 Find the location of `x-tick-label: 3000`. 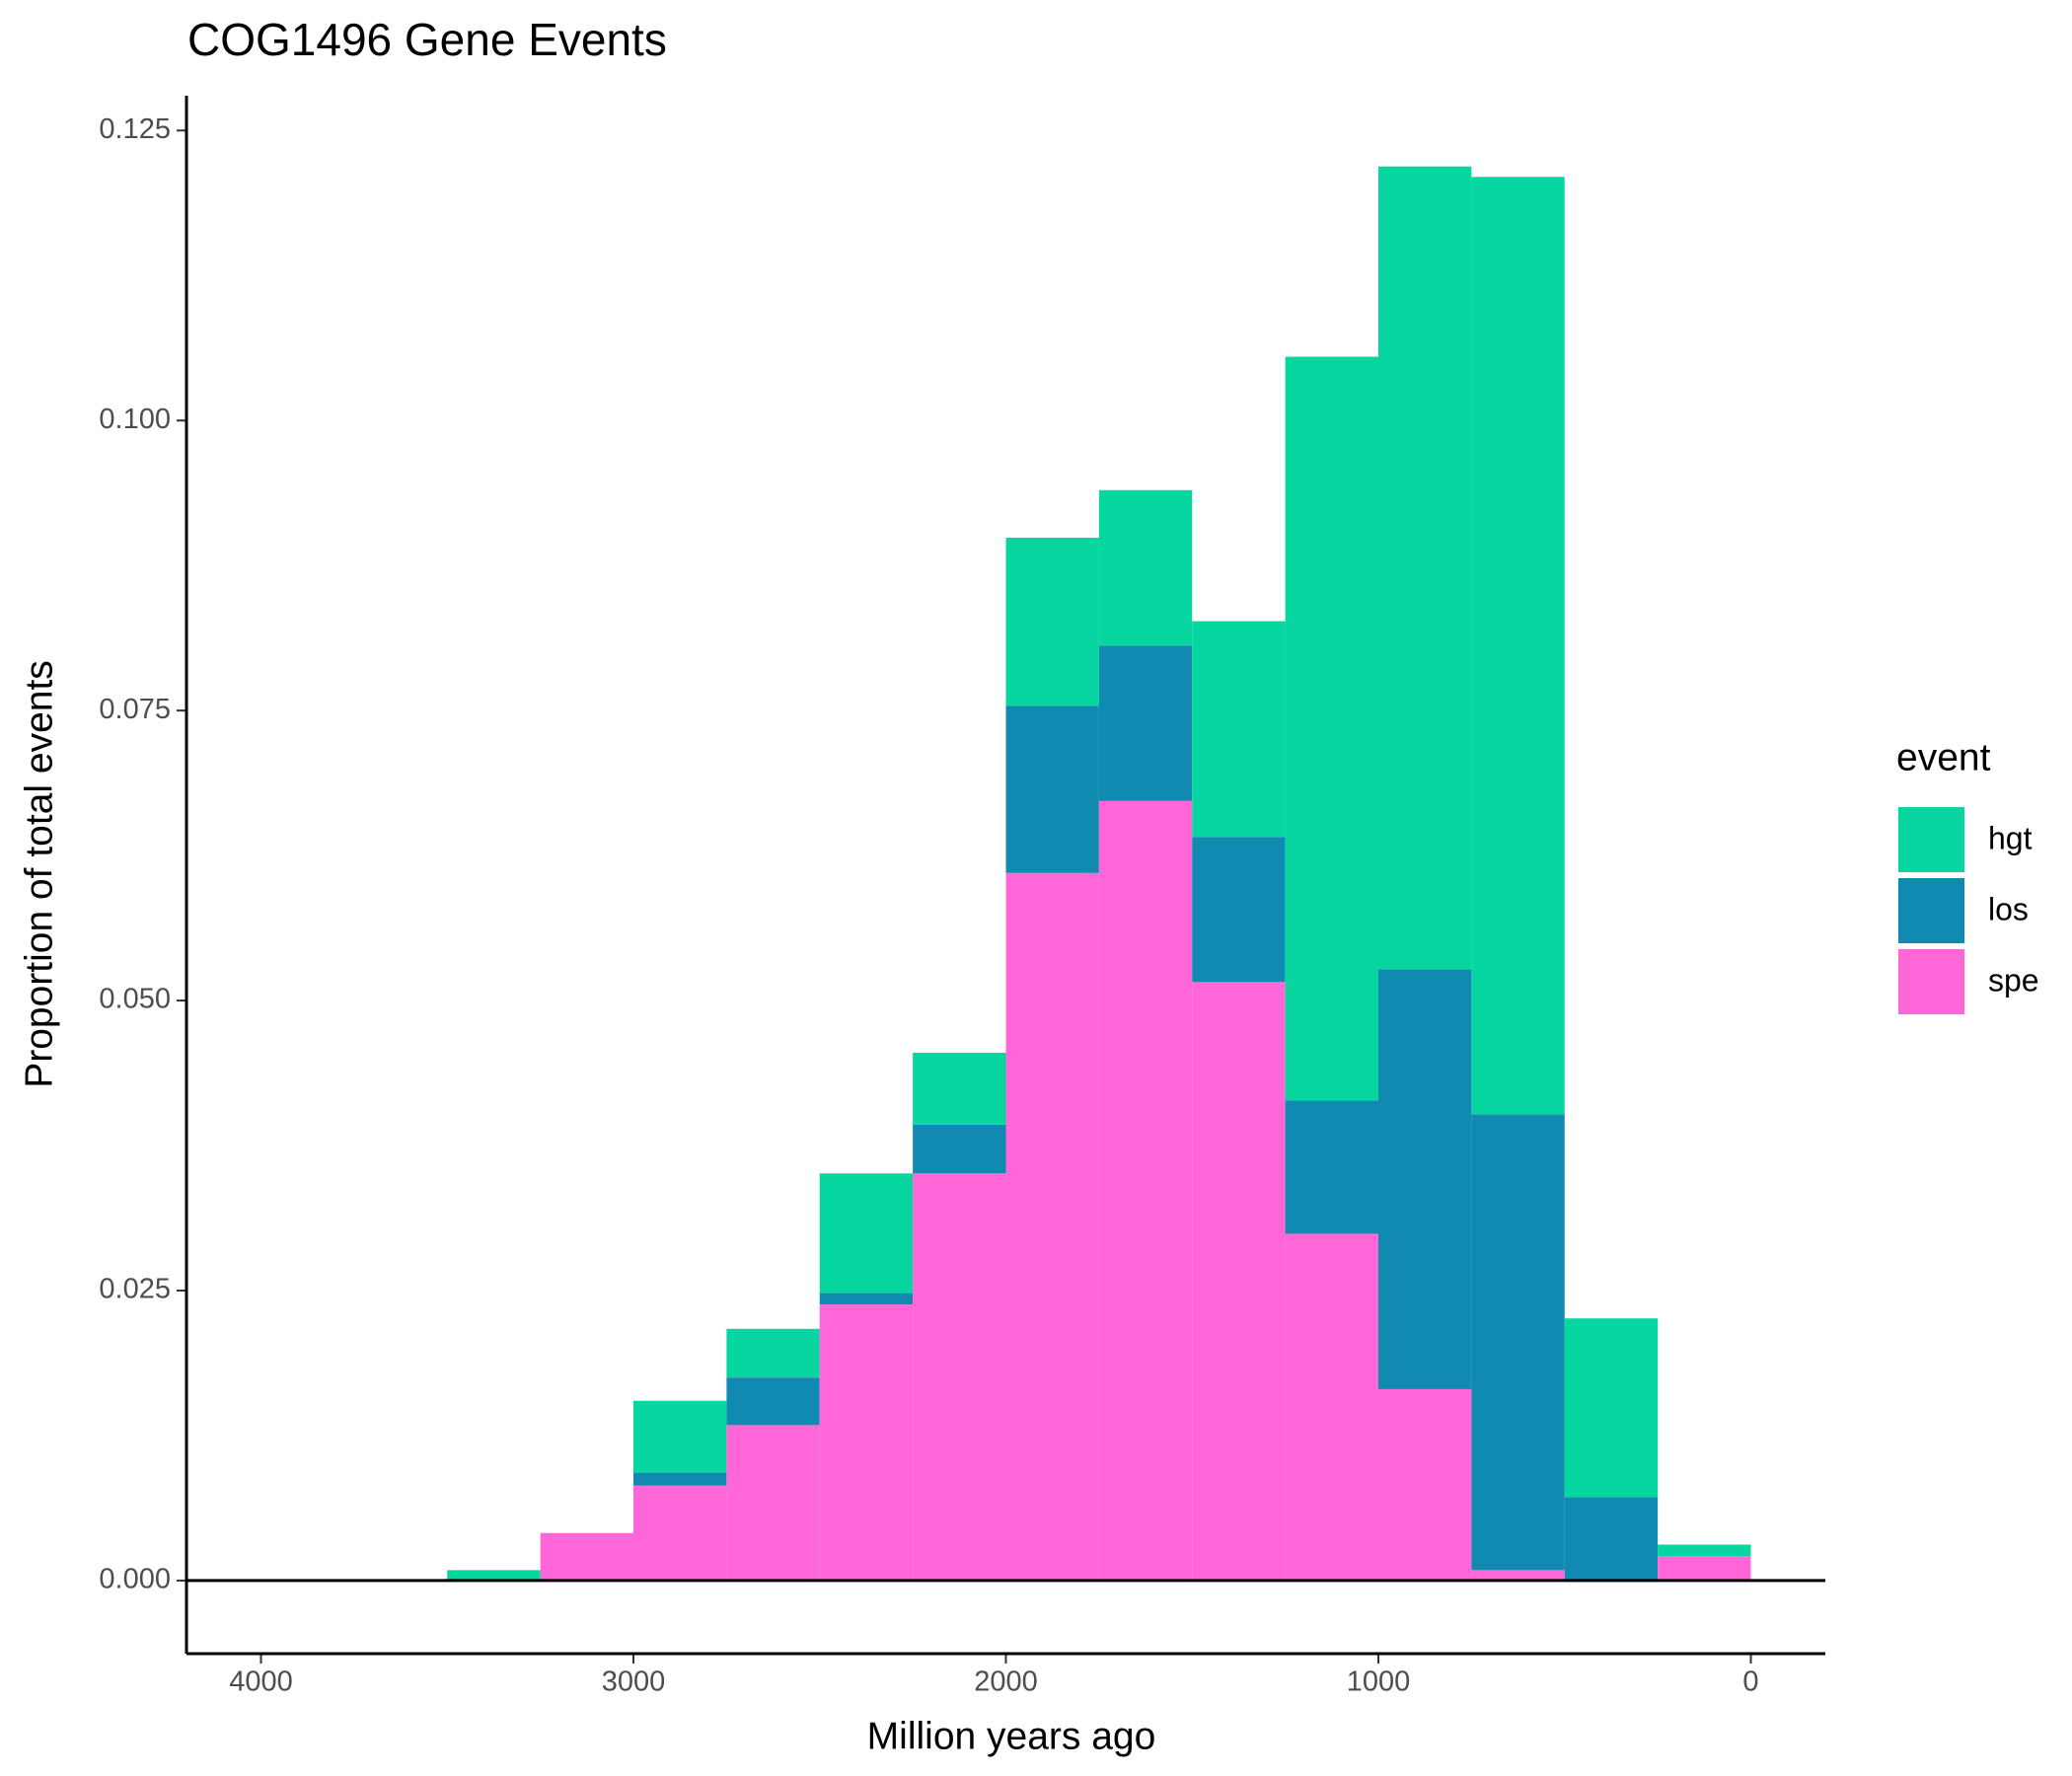

x-tick-label: 3000 is located at coordinates (634, 1682).